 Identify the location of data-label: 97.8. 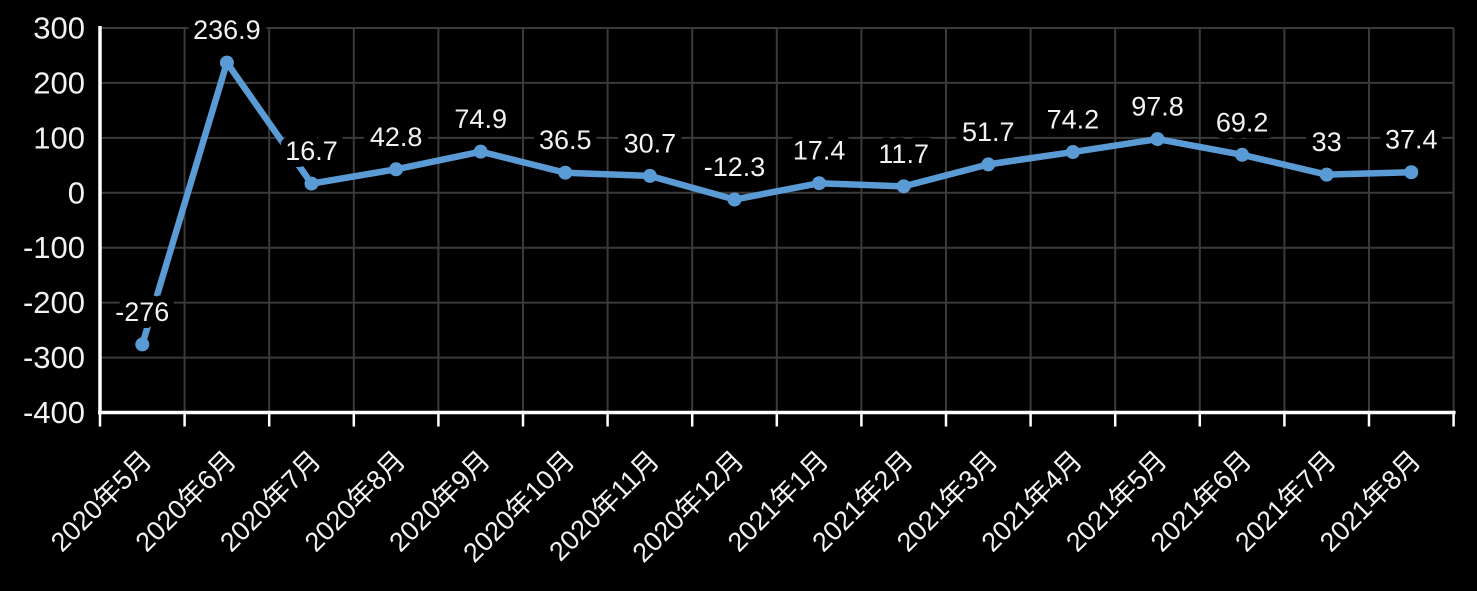
(1157, 107).